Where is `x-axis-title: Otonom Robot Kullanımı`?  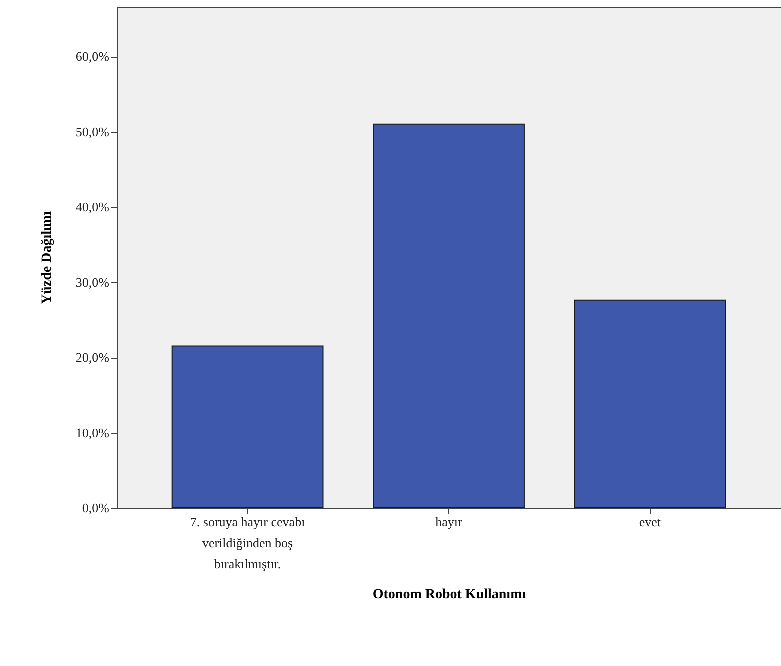
x-axis-title: Otonom Robot Kullanımı is located at coordinates (449, 595).